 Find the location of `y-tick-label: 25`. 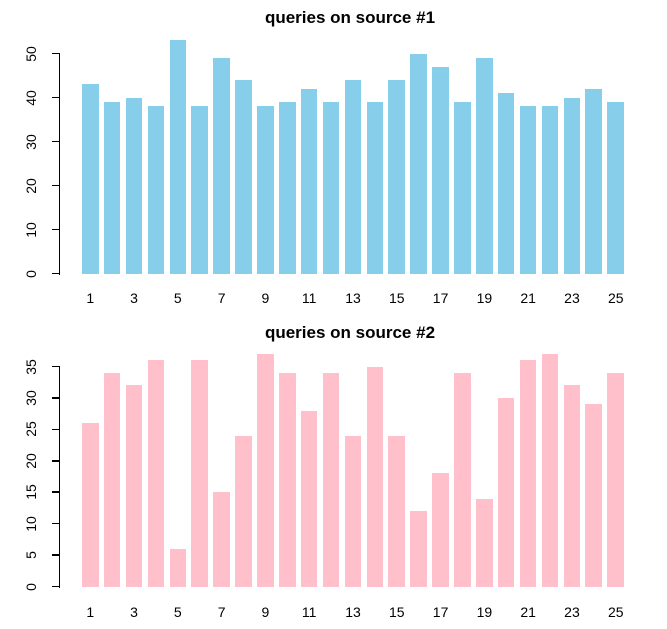

y-tick-label: 25 is located at coordinates (31, 429).